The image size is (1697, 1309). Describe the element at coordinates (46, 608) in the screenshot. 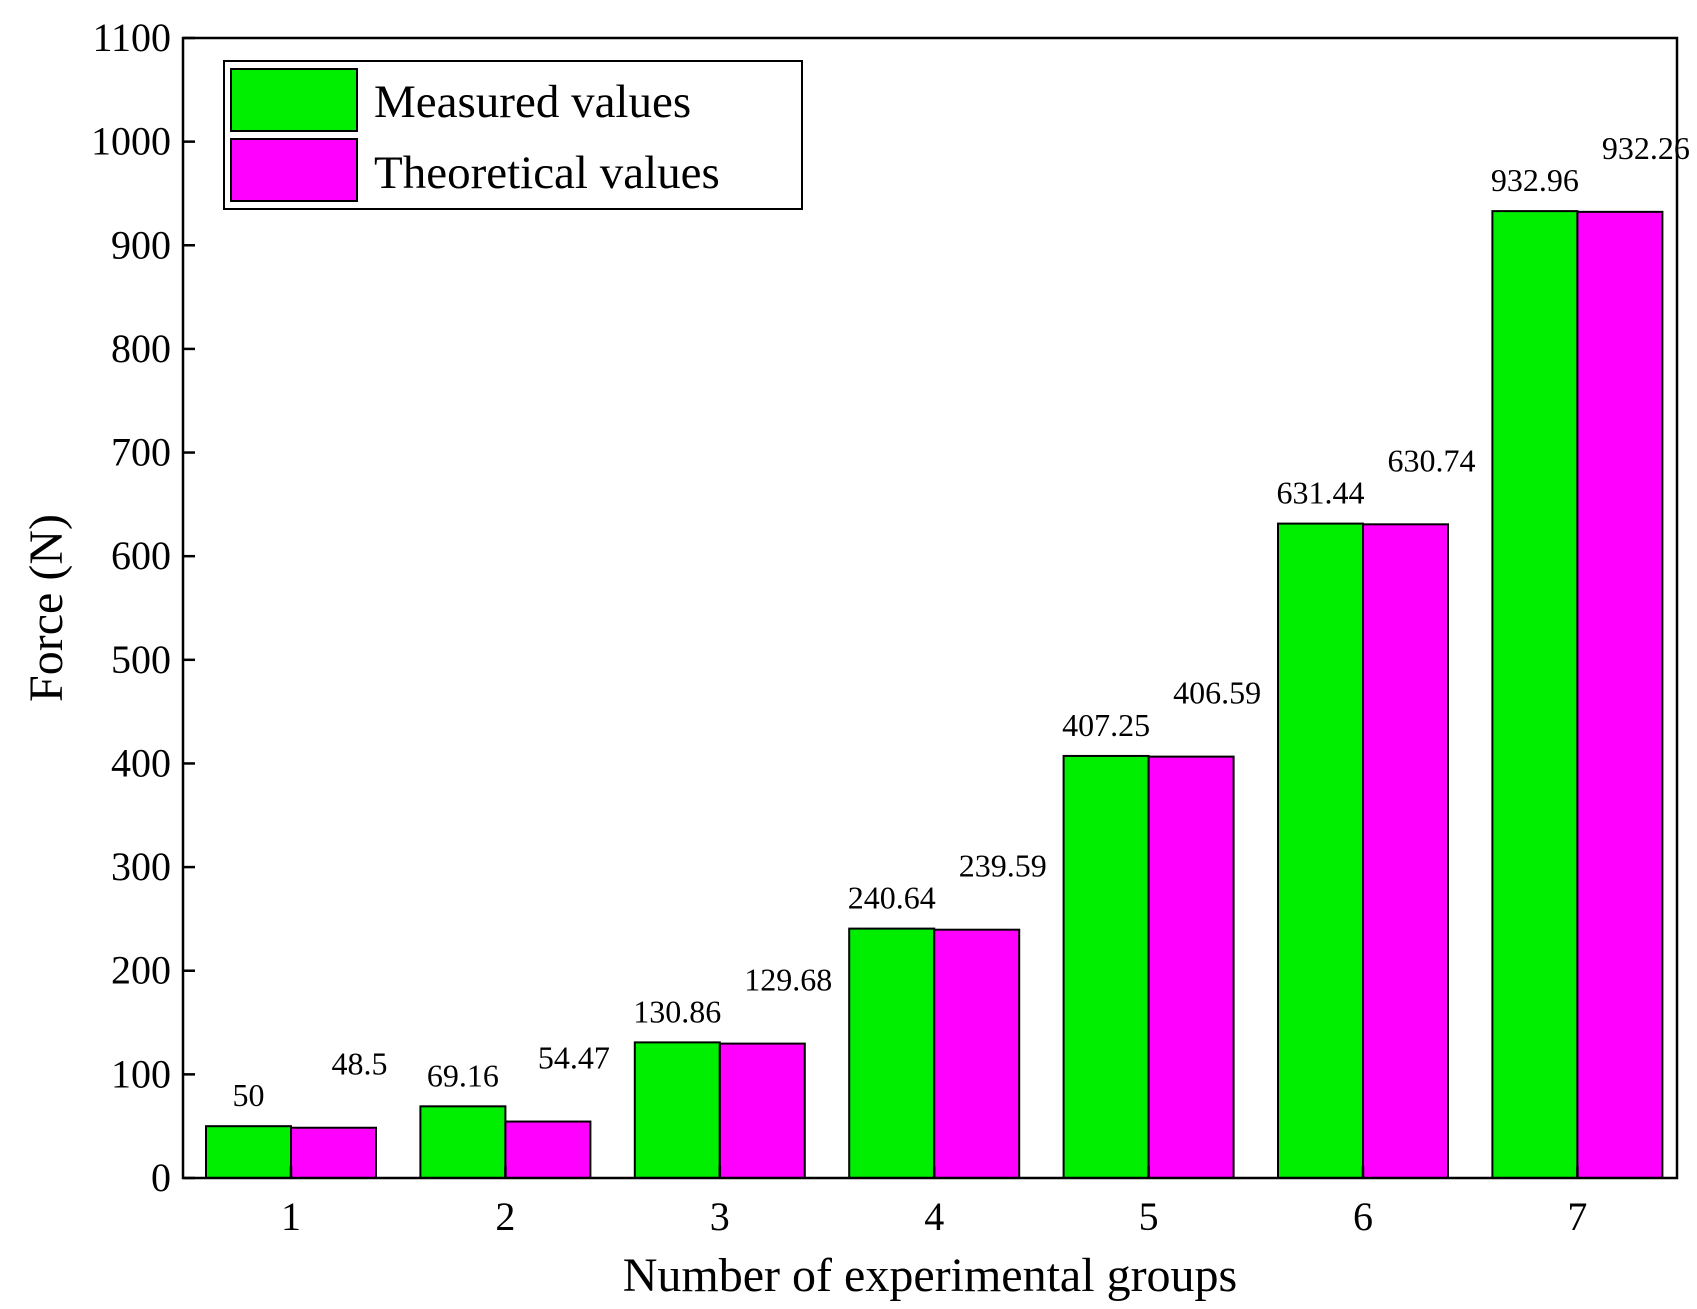

I see `y-axis-title: Force (N)` at that location.